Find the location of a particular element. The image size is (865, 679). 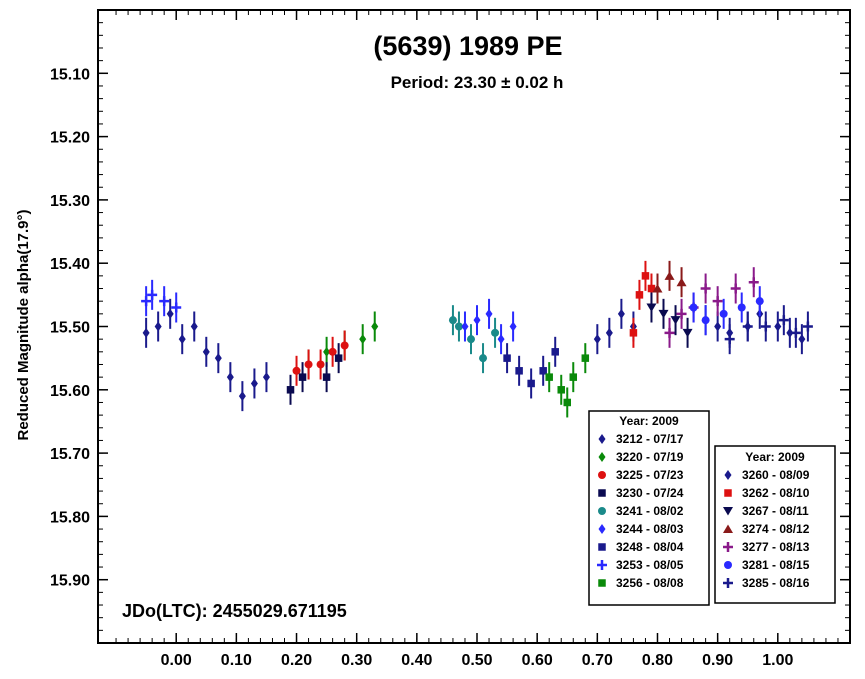

x-tick-label: 0.40 is located at coordinates (416, 660).